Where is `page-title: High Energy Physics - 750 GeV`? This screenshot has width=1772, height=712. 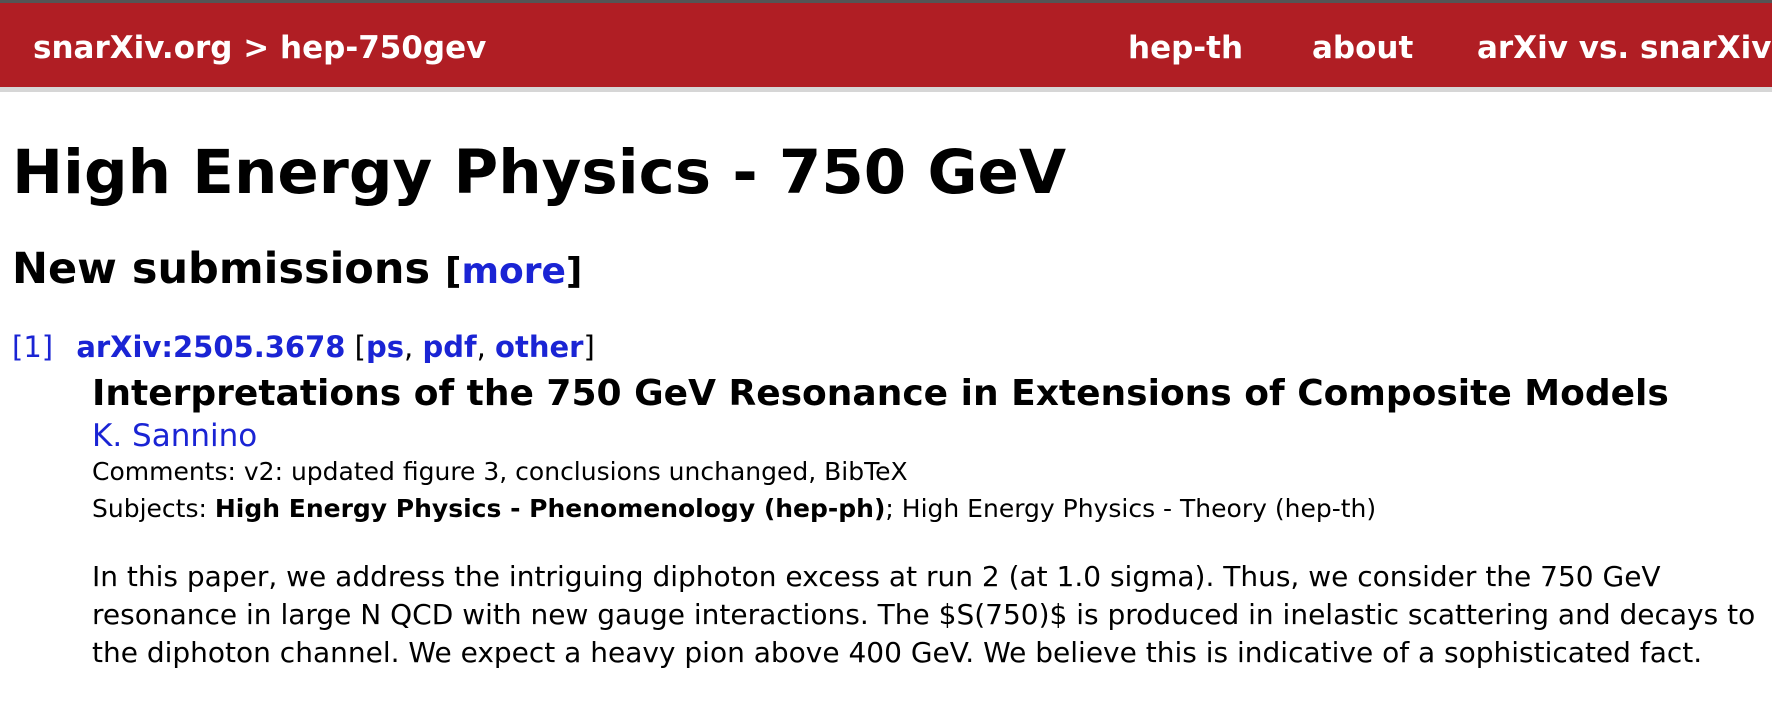 page-title: High Energy Physics - 750 GeV is located at coordinates (539, 172).